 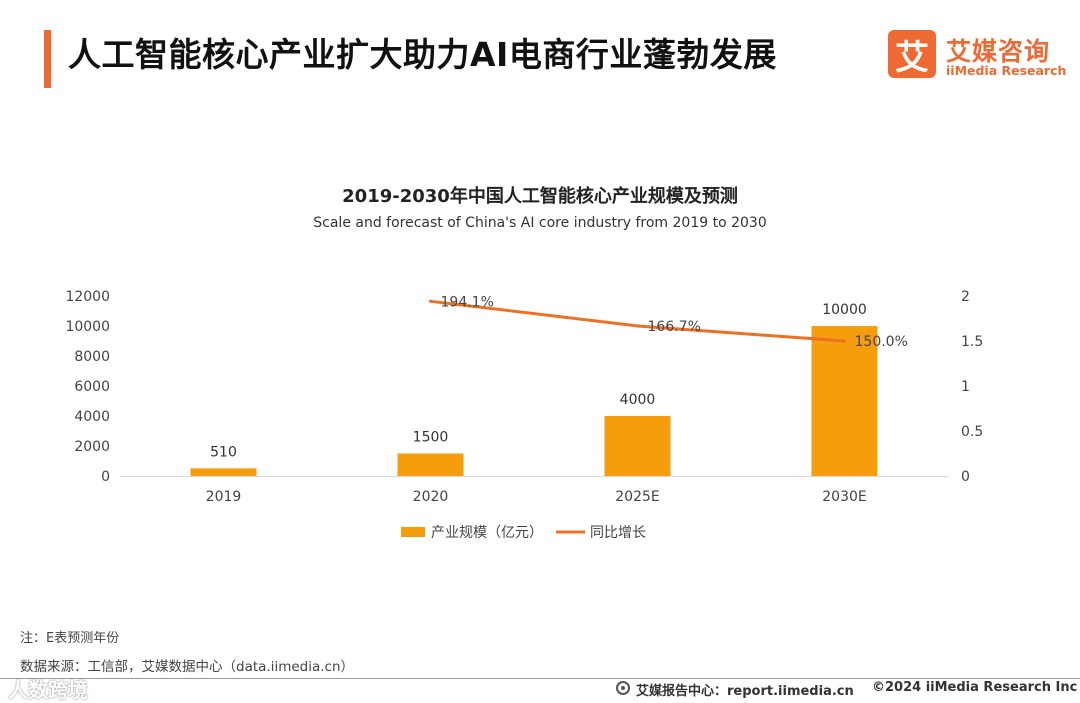 I want to click on growth-value-label: 150.0%, so click(x=881, y=342).